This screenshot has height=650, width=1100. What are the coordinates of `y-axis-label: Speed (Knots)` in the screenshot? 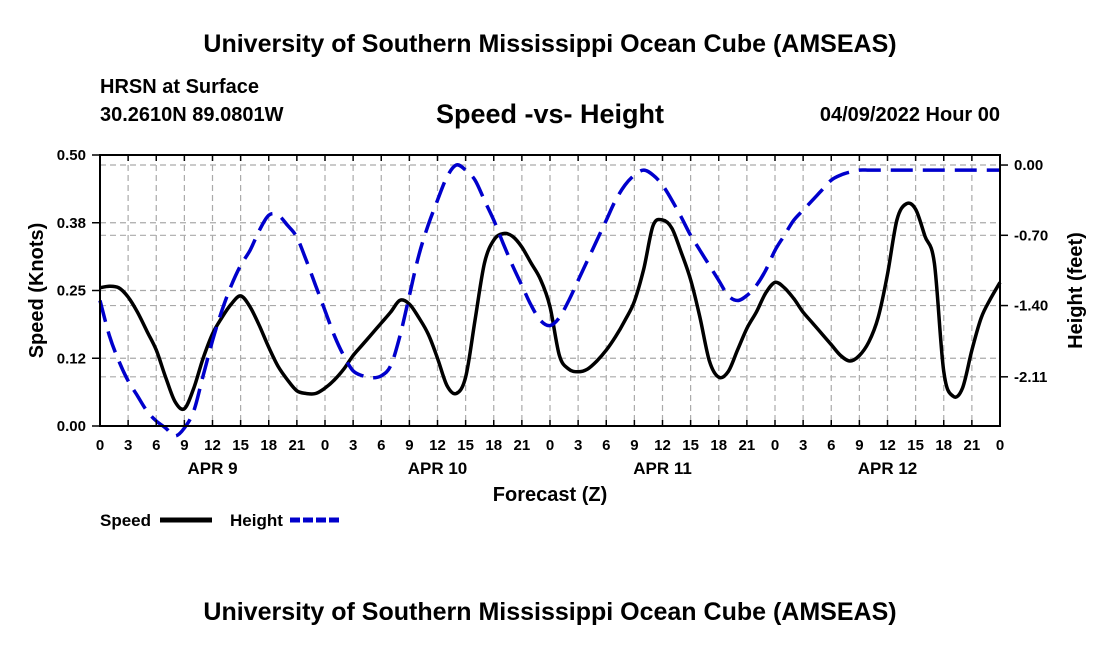 It's located at (37, 291).